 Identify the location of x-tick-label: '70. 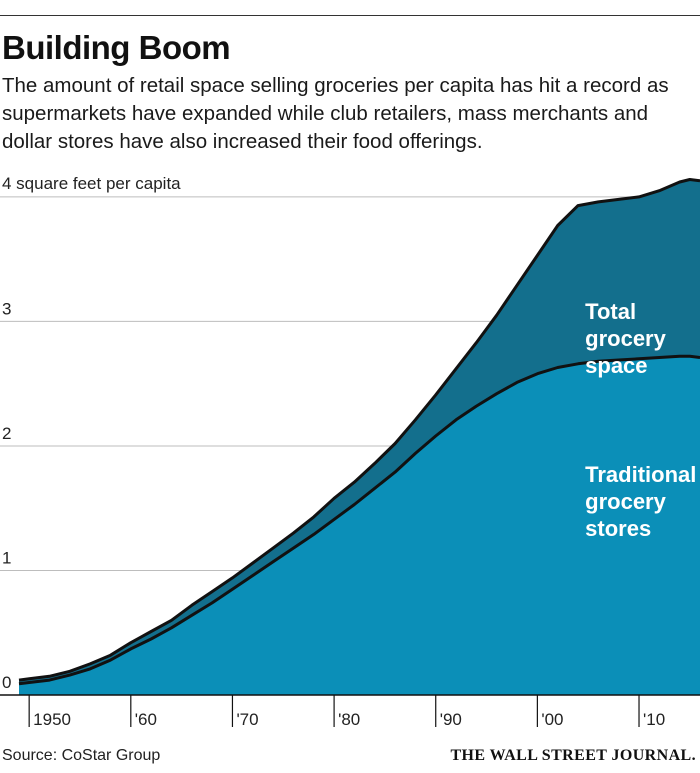
(247, 719).